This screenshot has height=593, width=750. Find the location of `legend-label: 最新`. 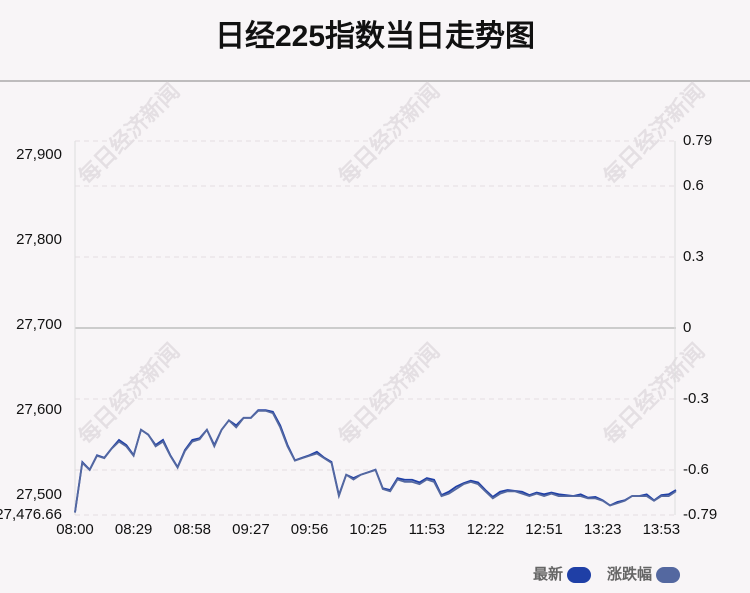

legend-label: 最新 is located at coordinates (548, 574).